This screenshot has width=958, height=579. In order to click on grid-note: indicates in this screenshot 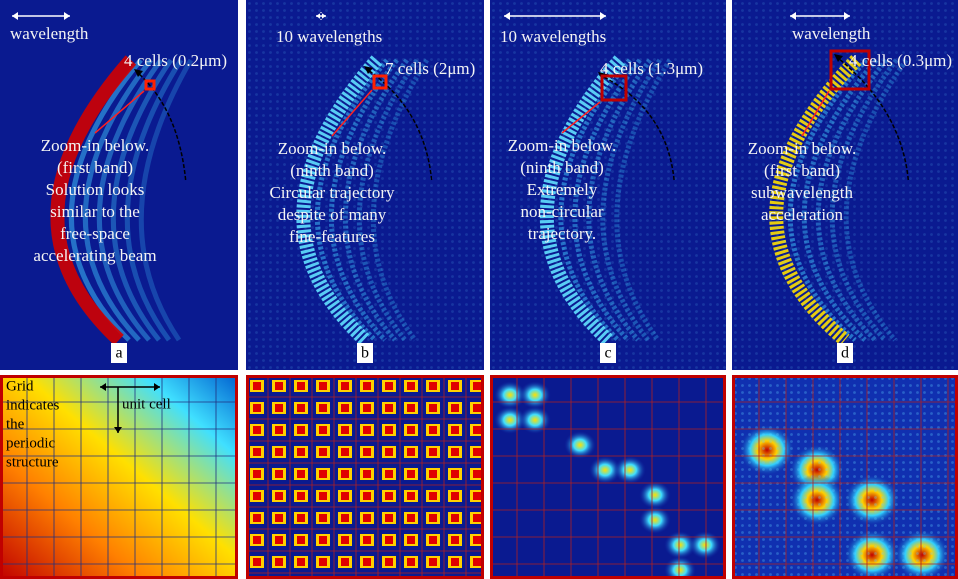, I will do `click(32, 405)`.